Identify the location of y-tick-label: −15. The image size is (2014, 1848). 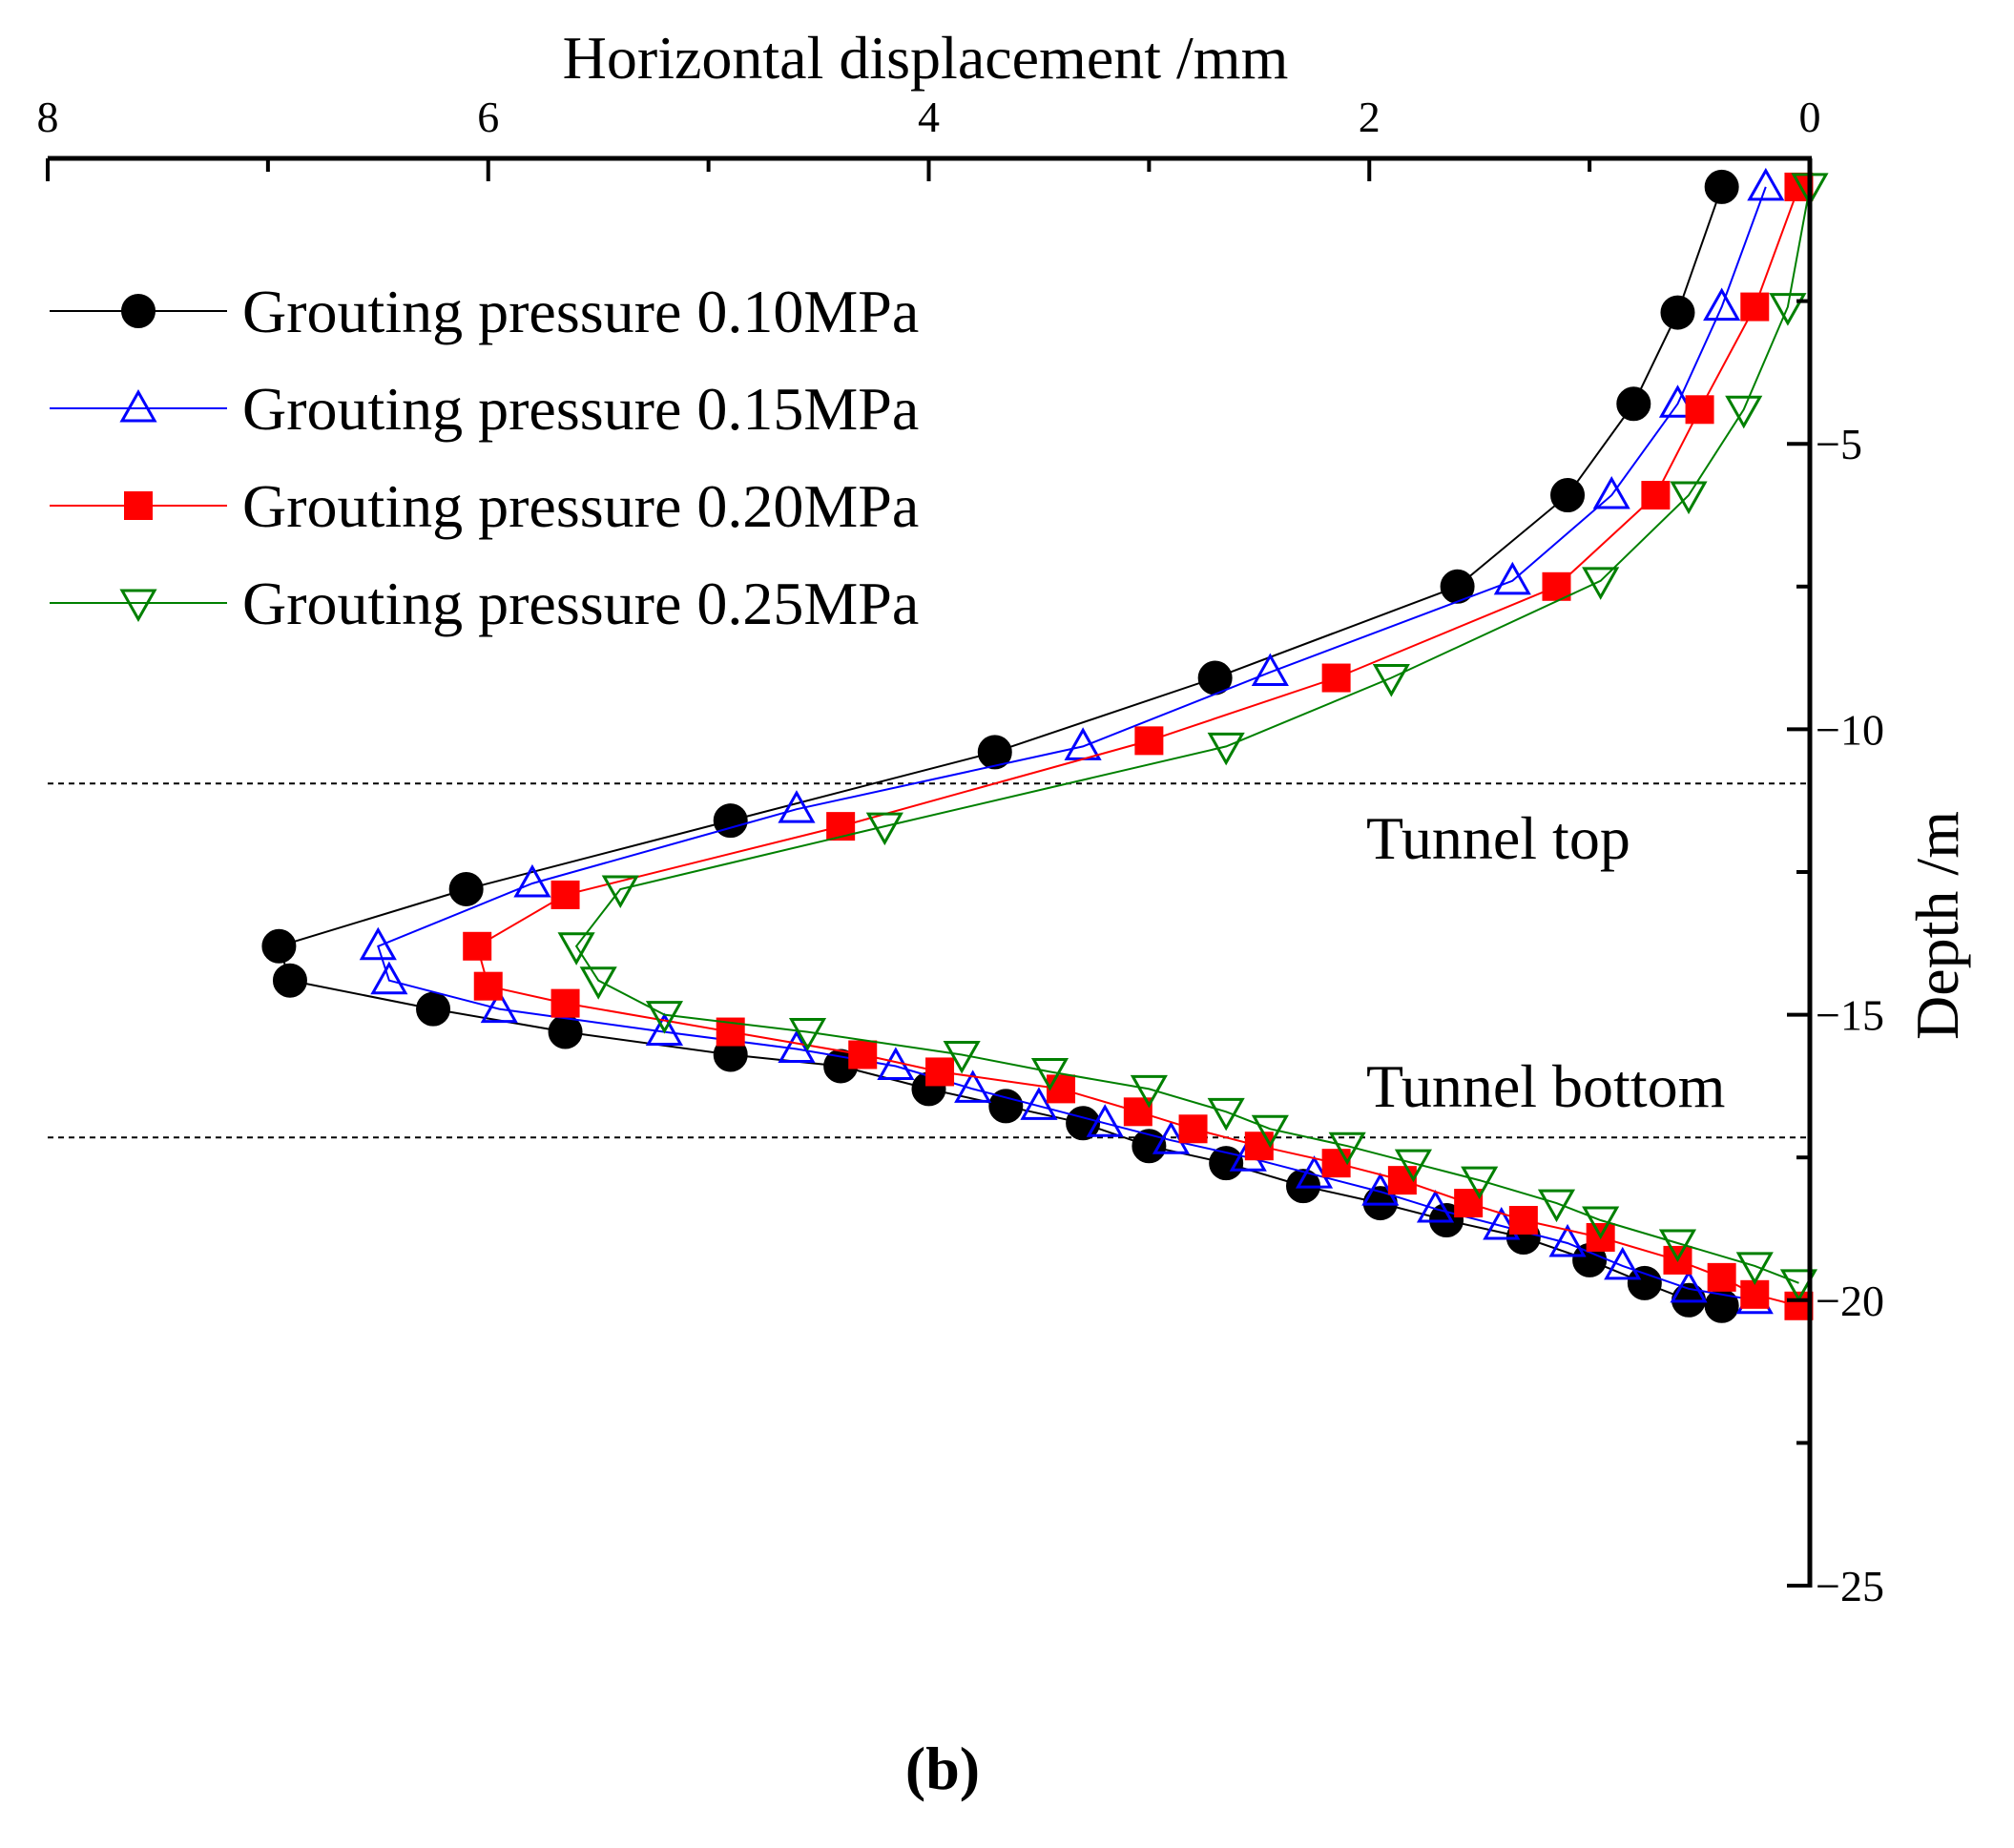
(1850, 1015).